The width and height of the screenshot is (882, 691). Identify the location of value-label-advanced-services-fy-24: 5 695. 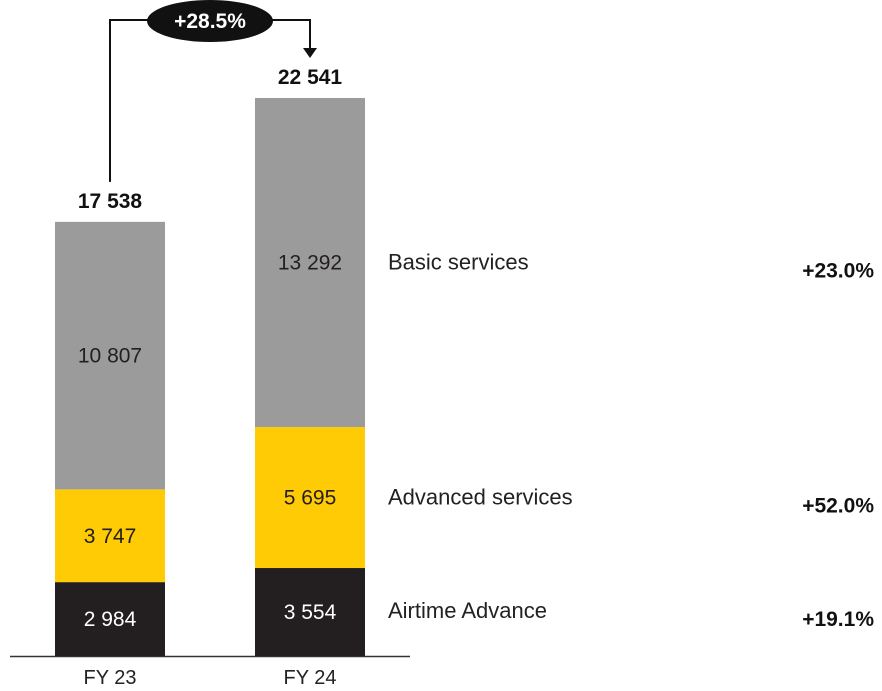
(310, 498).